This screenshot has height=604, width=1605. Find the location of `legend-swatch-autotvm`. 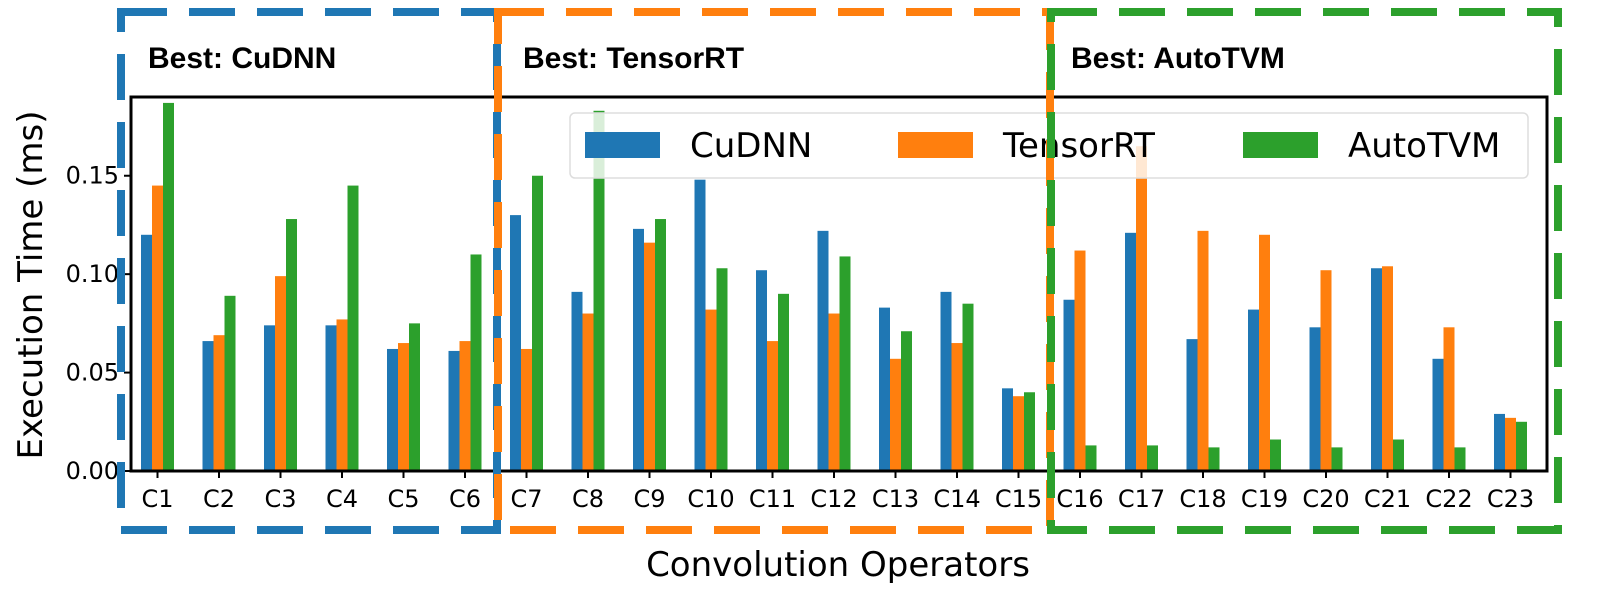

legend-swatch-autotvm is located at coordinates (1280, 145).